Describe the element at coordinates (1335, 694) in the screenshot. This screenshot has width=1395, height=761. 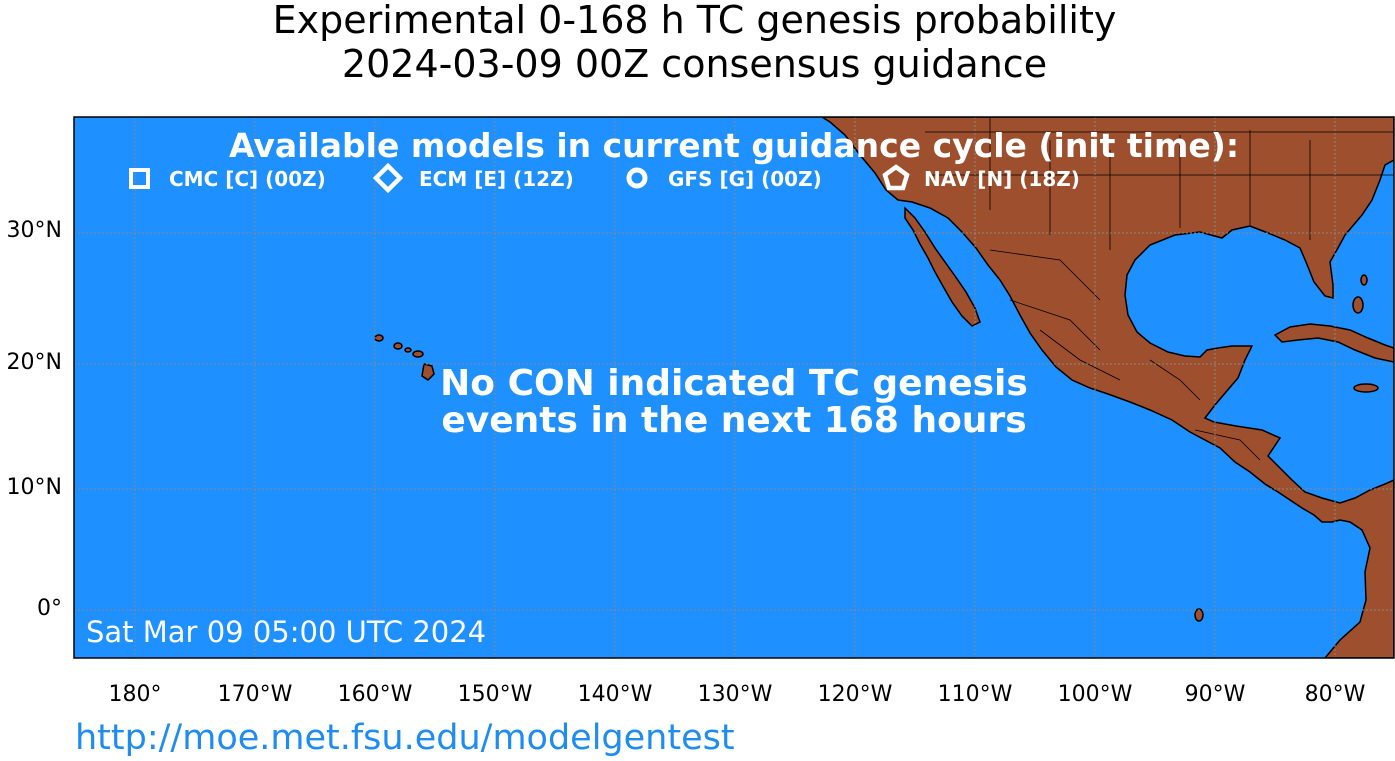
I see `x-tick-label: 80°W` at that location.